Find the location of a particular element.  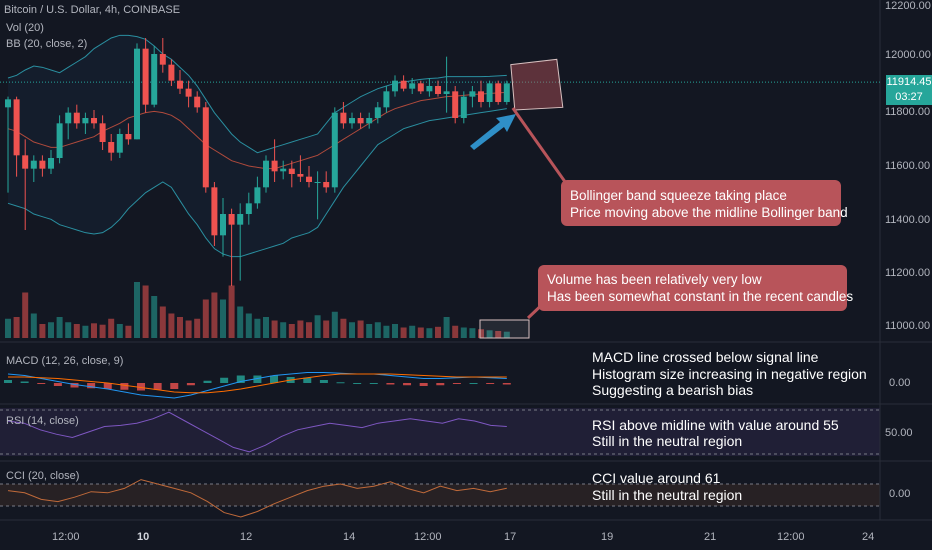

time-tick: 21 is located at coordinates (710, 537).